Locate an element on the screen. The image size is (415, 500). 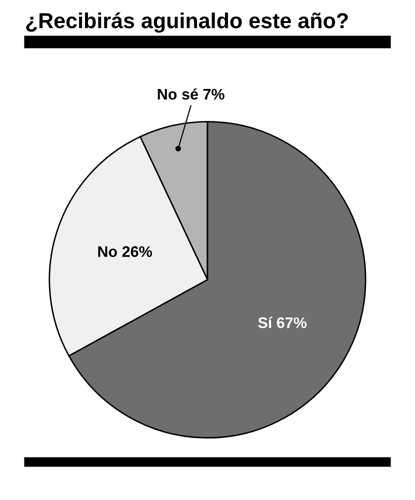
slice-label: No 26% is located at coordinates (125, 251).